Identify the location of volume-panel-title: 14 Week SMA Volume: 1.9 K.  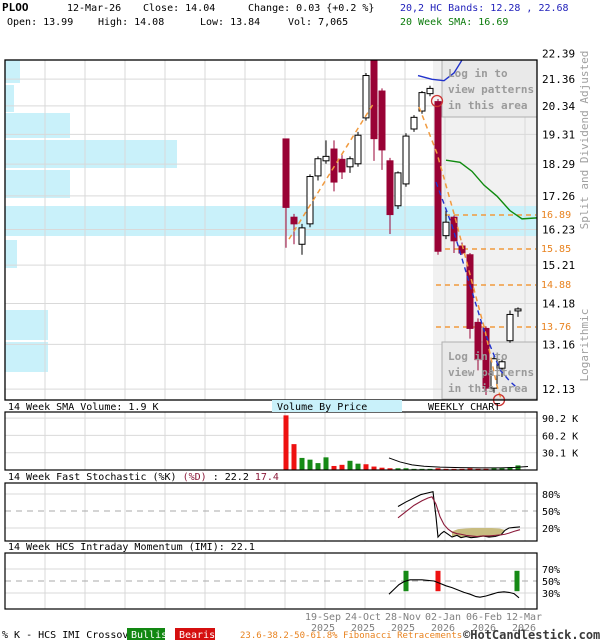
(83, 407).